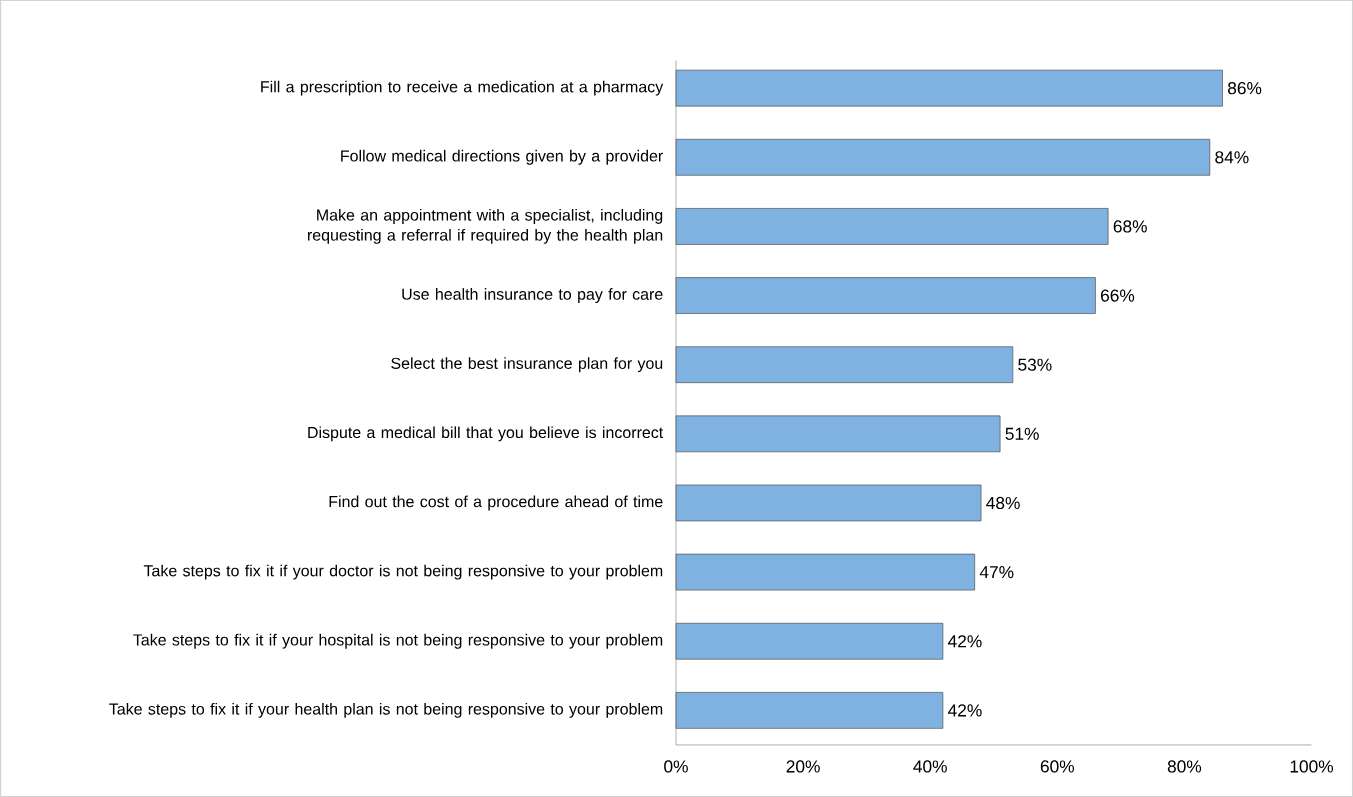  I want to click on y-tick-label: Use health insurance to pay for care, so click(532, 295).